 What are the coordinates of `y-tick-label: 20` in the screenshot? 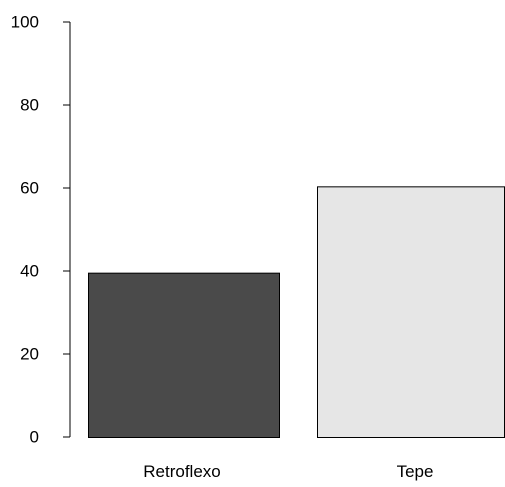 It's located at (29, 354).